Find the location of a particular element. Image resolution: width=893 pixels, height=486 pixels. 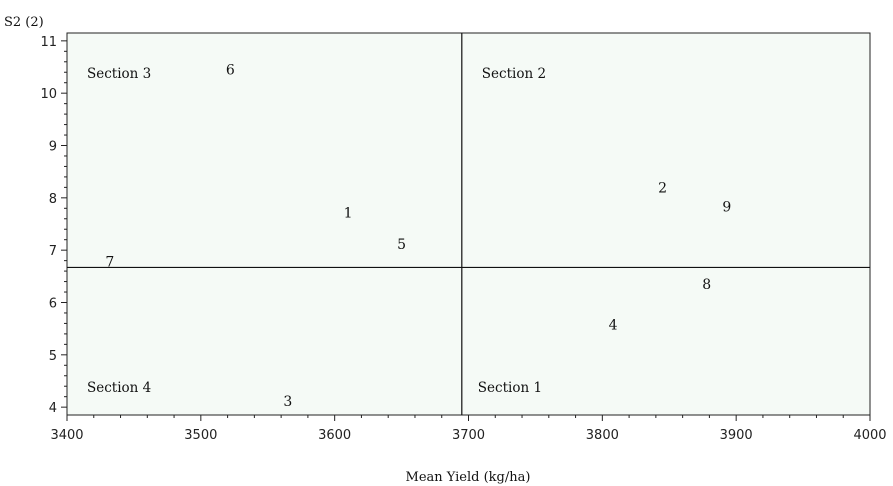

x-tick-label: 3600 is located at coordinates (334, 435).